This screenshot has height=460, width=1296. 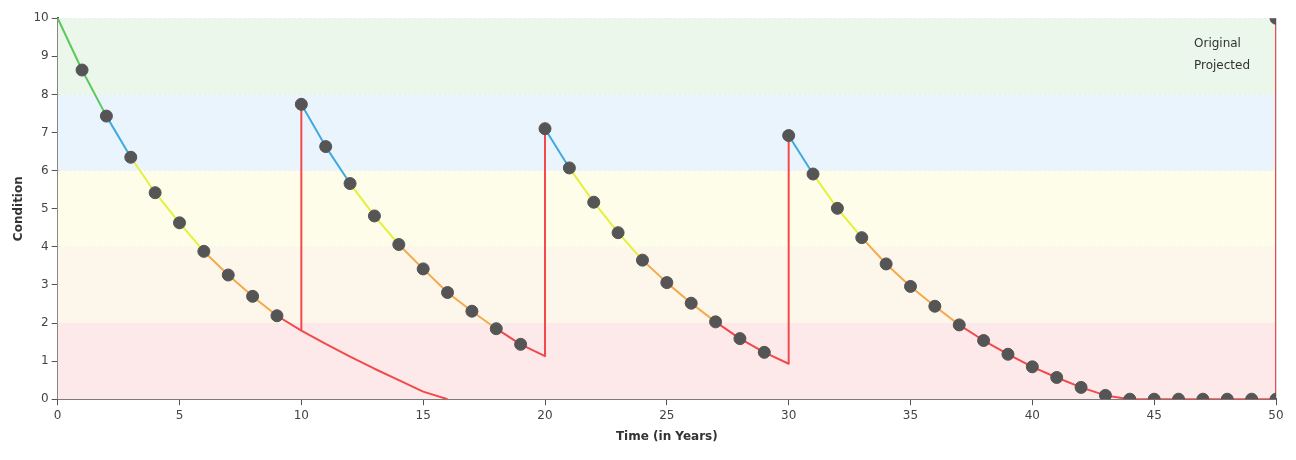 I want to click on x-tick-label: 25, so click(x=667, y=414).